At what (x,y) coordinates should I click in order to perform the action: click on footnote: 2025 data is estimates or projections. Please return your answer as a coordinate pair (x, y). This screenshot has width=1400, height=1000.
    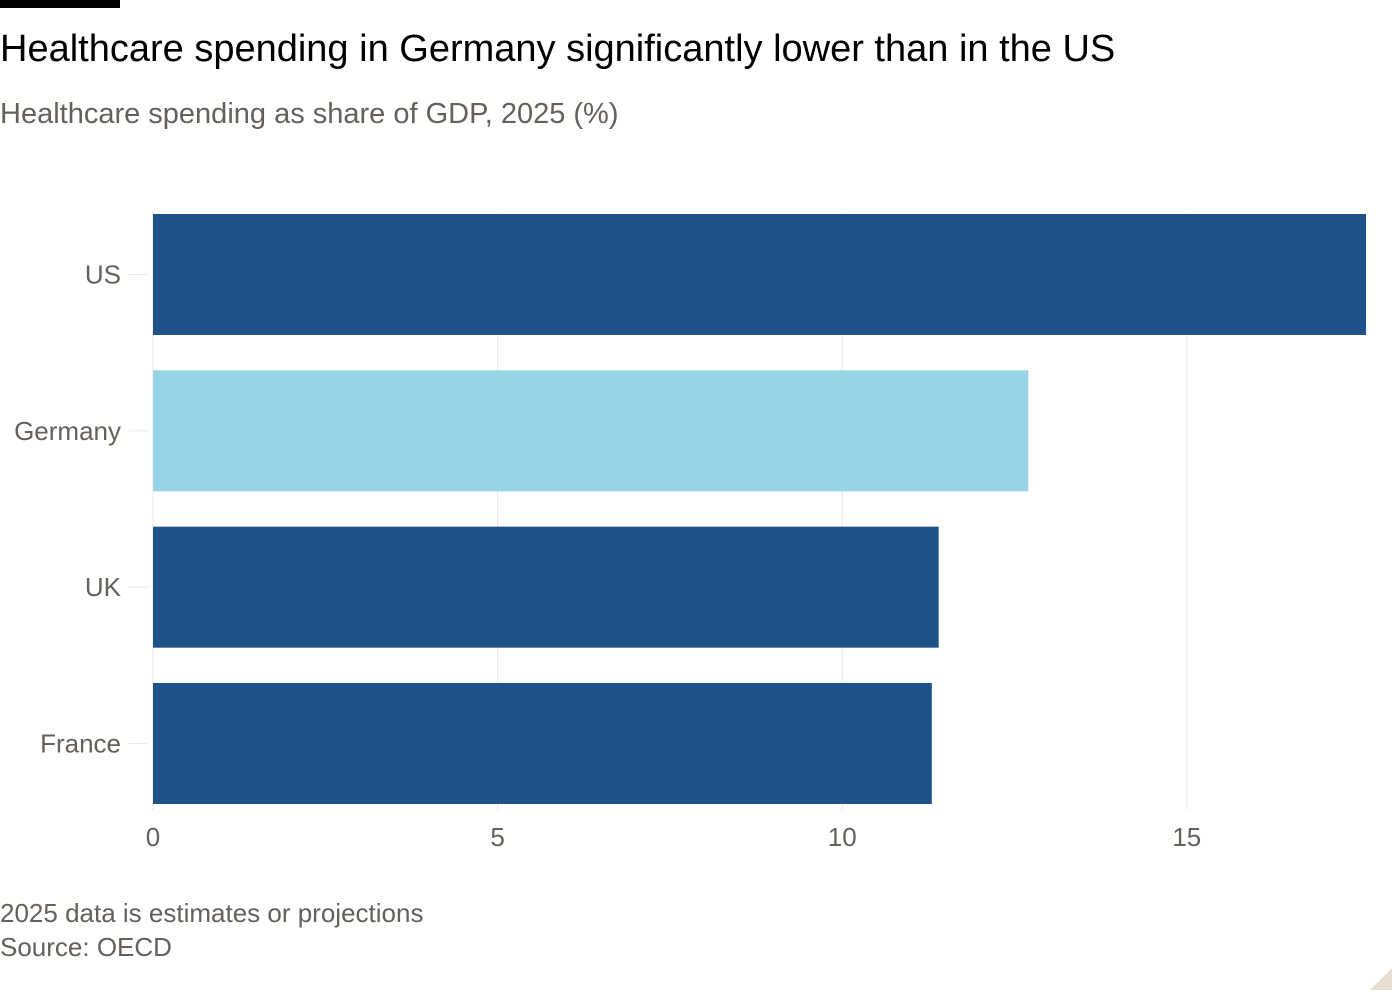
    Looking at the image, I should click on (212, 913).